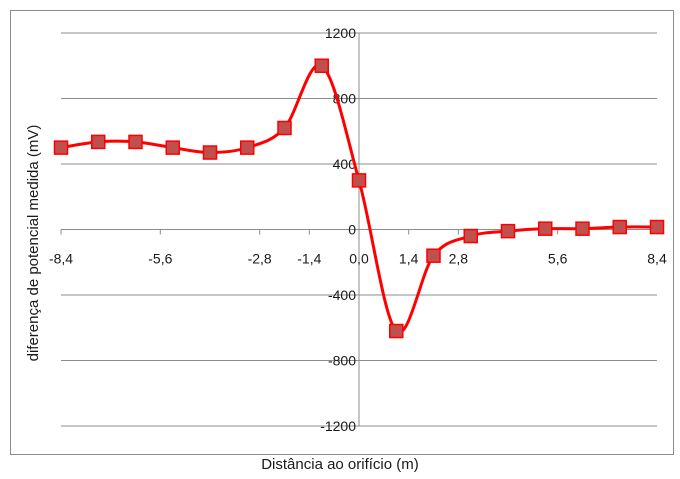  I want to click on x-tick-label: -5,6, so click(160, 259).